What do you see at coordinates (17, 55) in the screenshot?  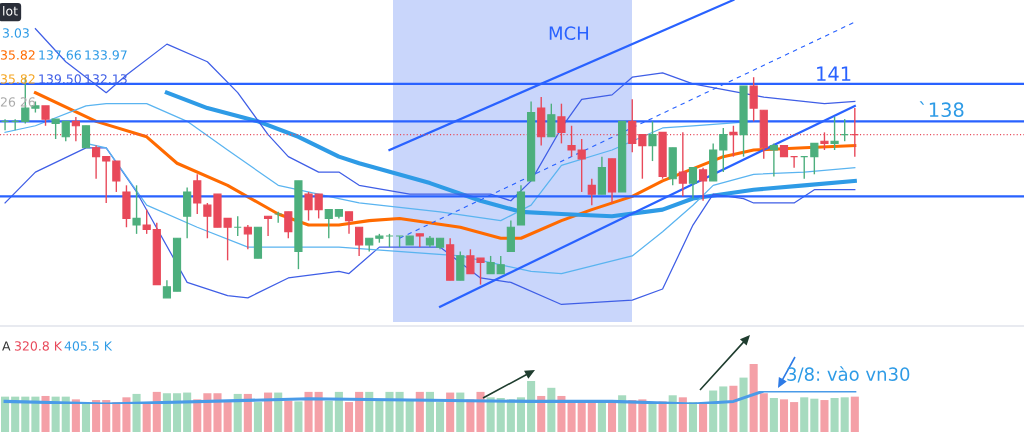 I see `text: 35.82` at bounding box center [17, 55].